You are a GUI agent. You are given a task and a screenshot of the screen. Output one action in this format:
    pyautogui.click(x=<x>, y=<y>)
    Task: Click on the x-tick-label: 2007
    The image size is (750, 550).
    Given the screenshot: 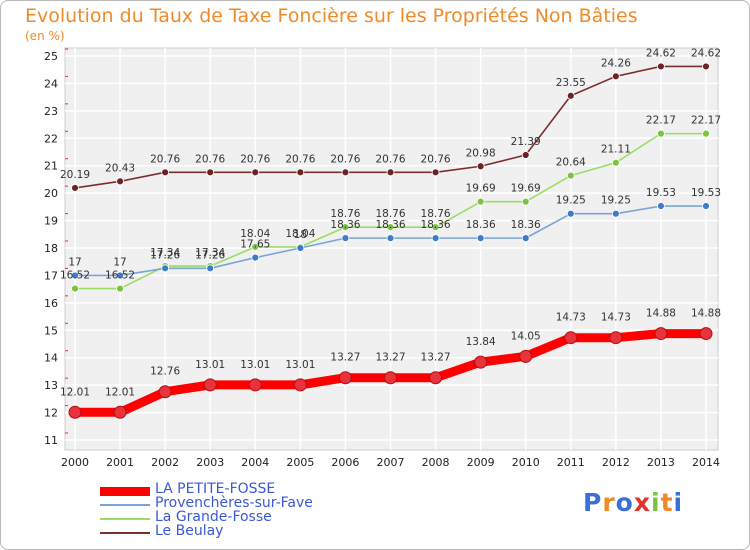 What is the action you would take?
    pyautogui.click(x=391, y=462)
    